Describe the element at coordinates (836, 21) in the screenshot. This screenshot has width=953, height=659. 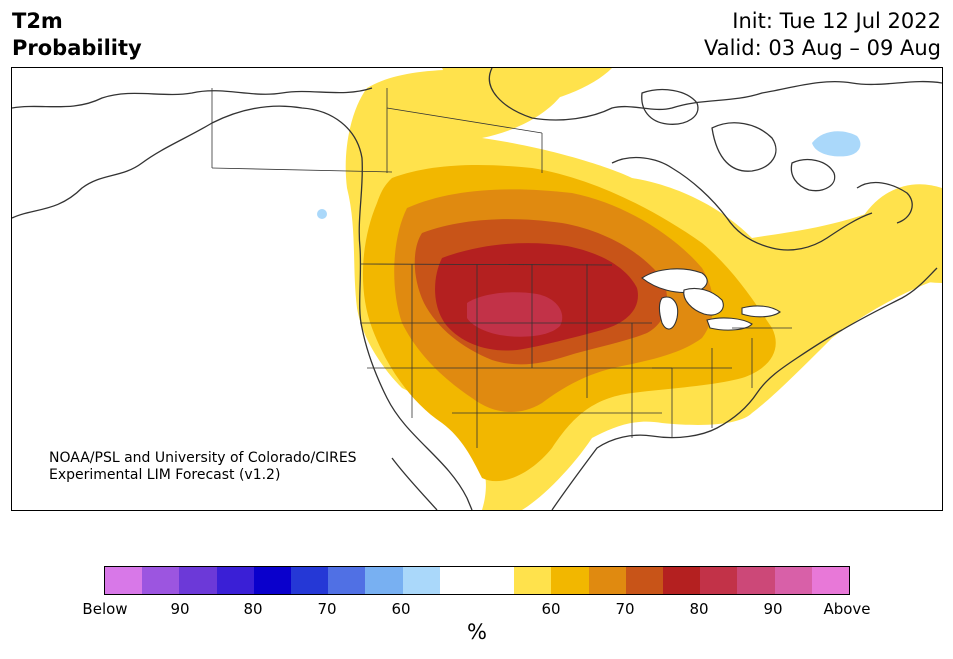
I see `init-date: Init: Tue 12 Jul 2022` at that location.